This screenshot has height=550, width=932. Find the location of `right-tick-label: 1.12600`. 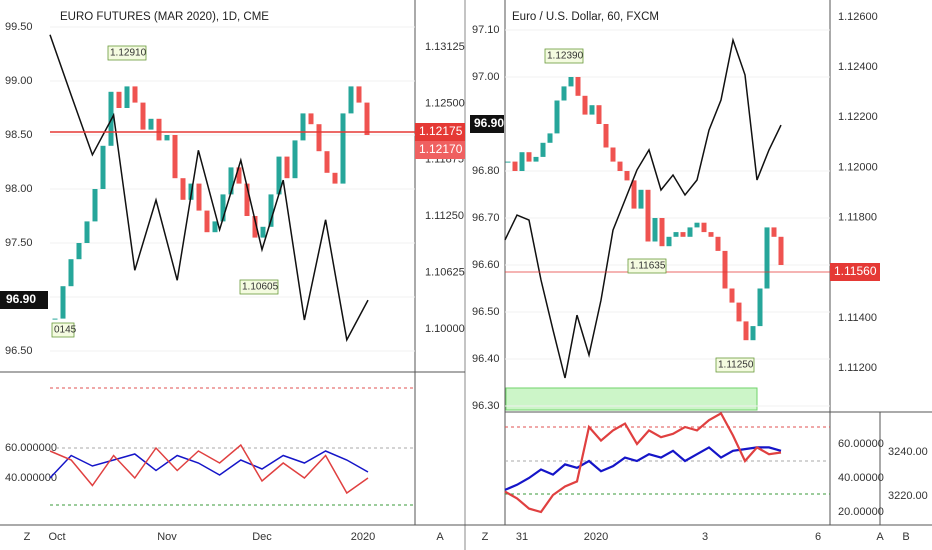

right-tick-label: 1.12600 is located at coordinates (858, 17).